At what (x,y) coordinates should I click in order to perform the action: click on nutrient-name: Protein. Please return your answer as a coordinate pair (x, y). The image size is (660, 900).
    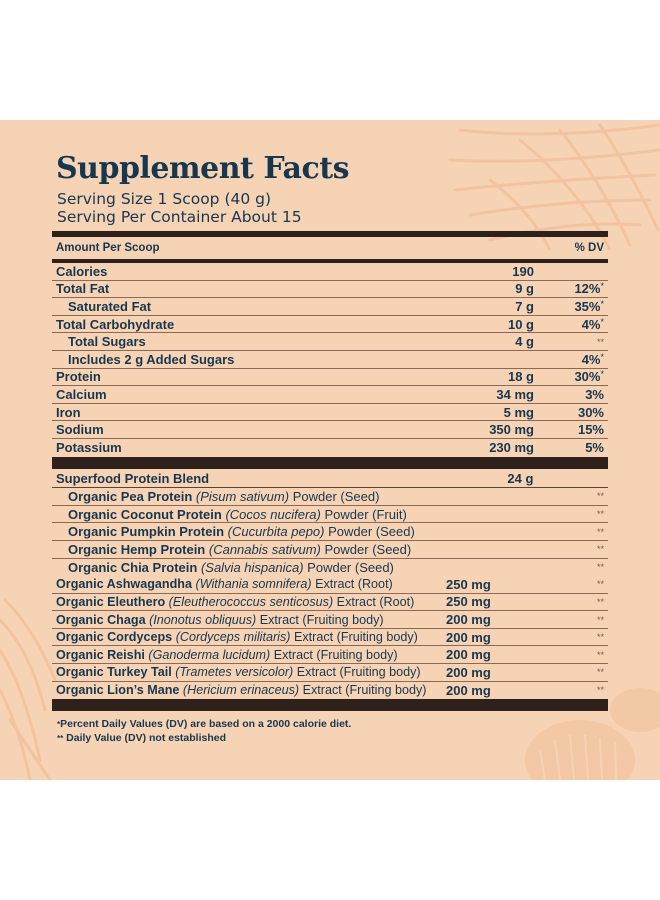
    Looking at the image, I should click on (78, 377).